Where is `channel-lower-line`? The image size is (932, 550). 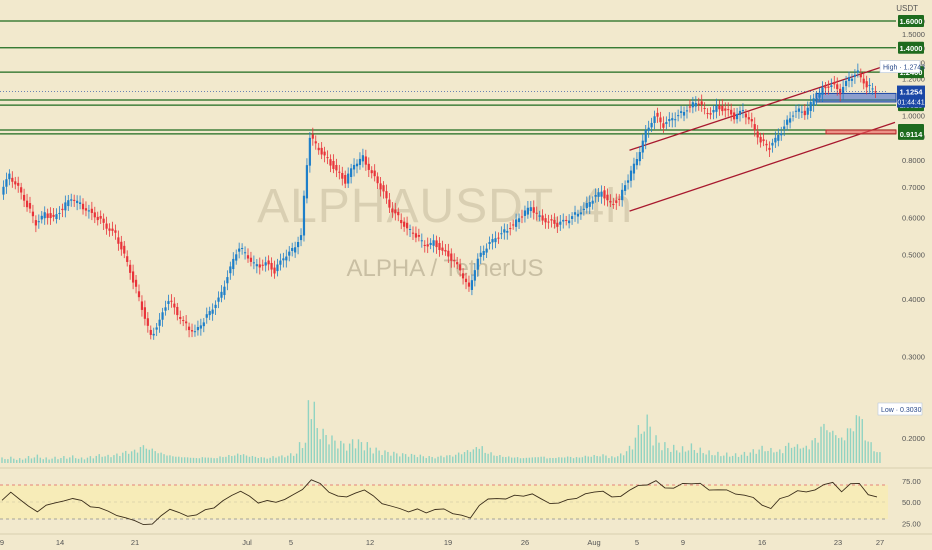
channel-lower-line is located at coordinates (762, 166).